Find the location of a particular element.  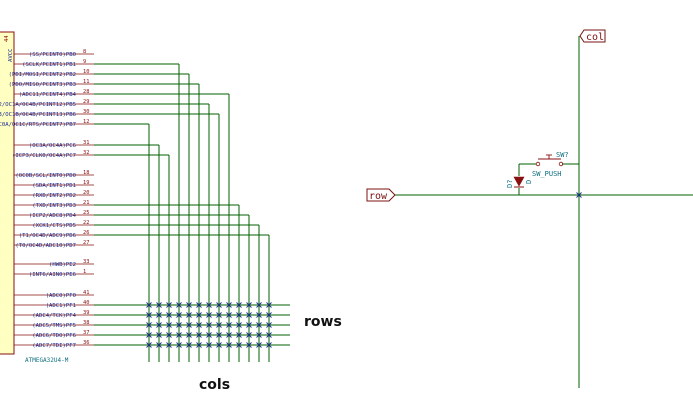

diode-ref: D? is located at coordinates (510, 184).